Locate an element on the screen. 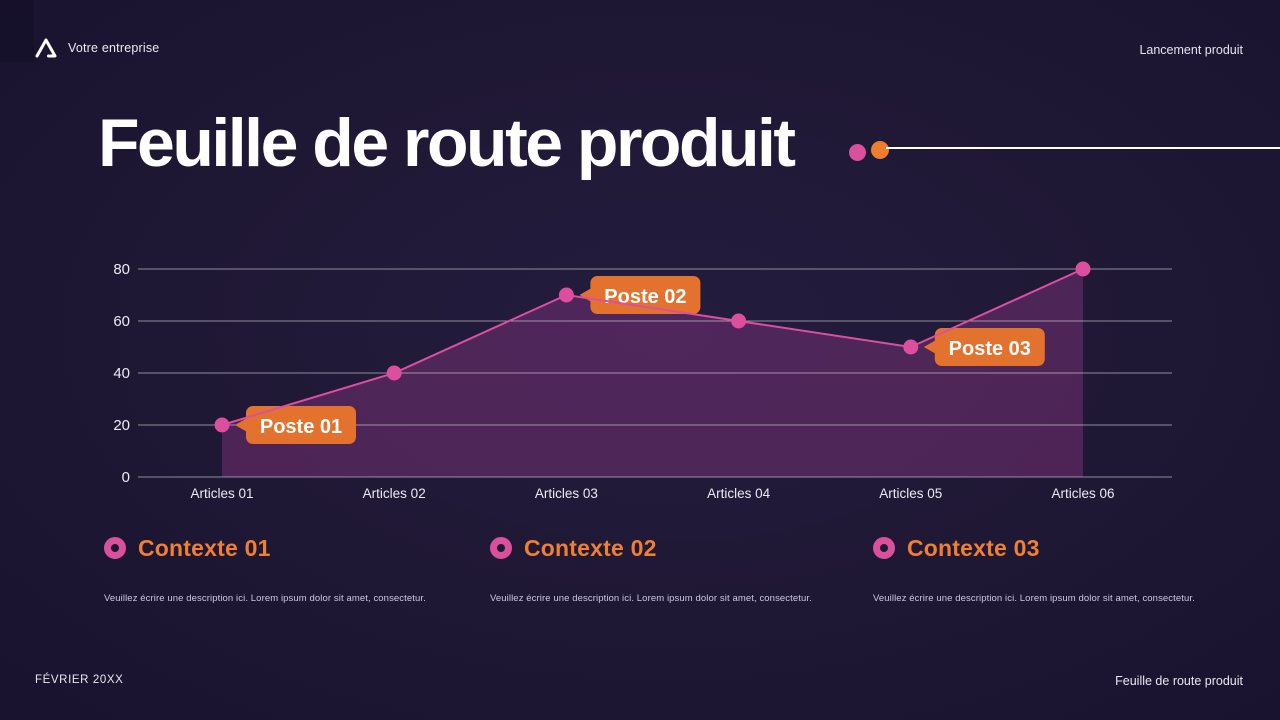 This screenshot has height=720, width=1280. annotation-text: Poste 03 is located at coordinates (990, 349).